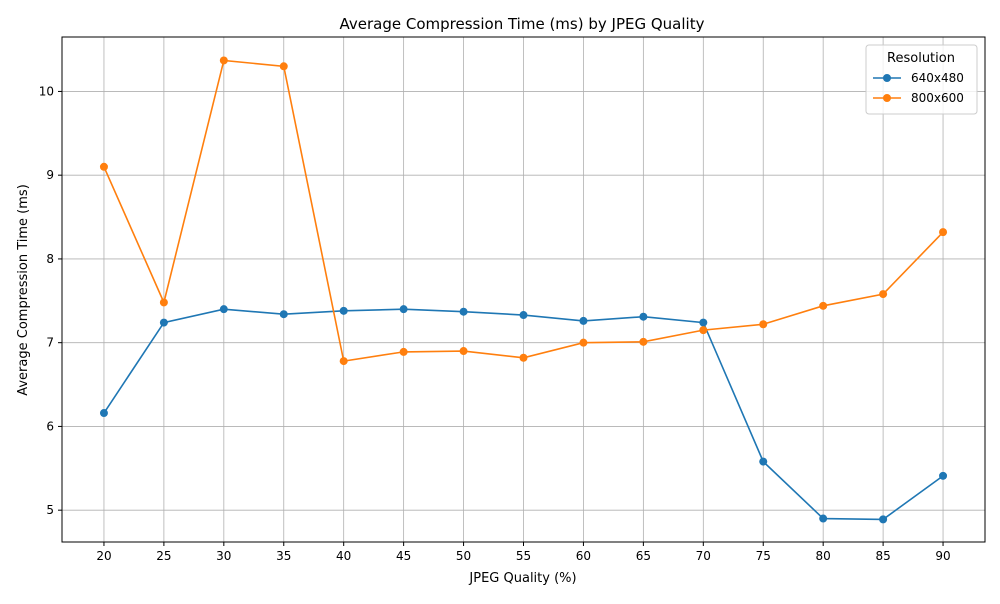 This screenshot has width=1000, height=604. I want to click on legend-label: 800x600, so click(937, 98).